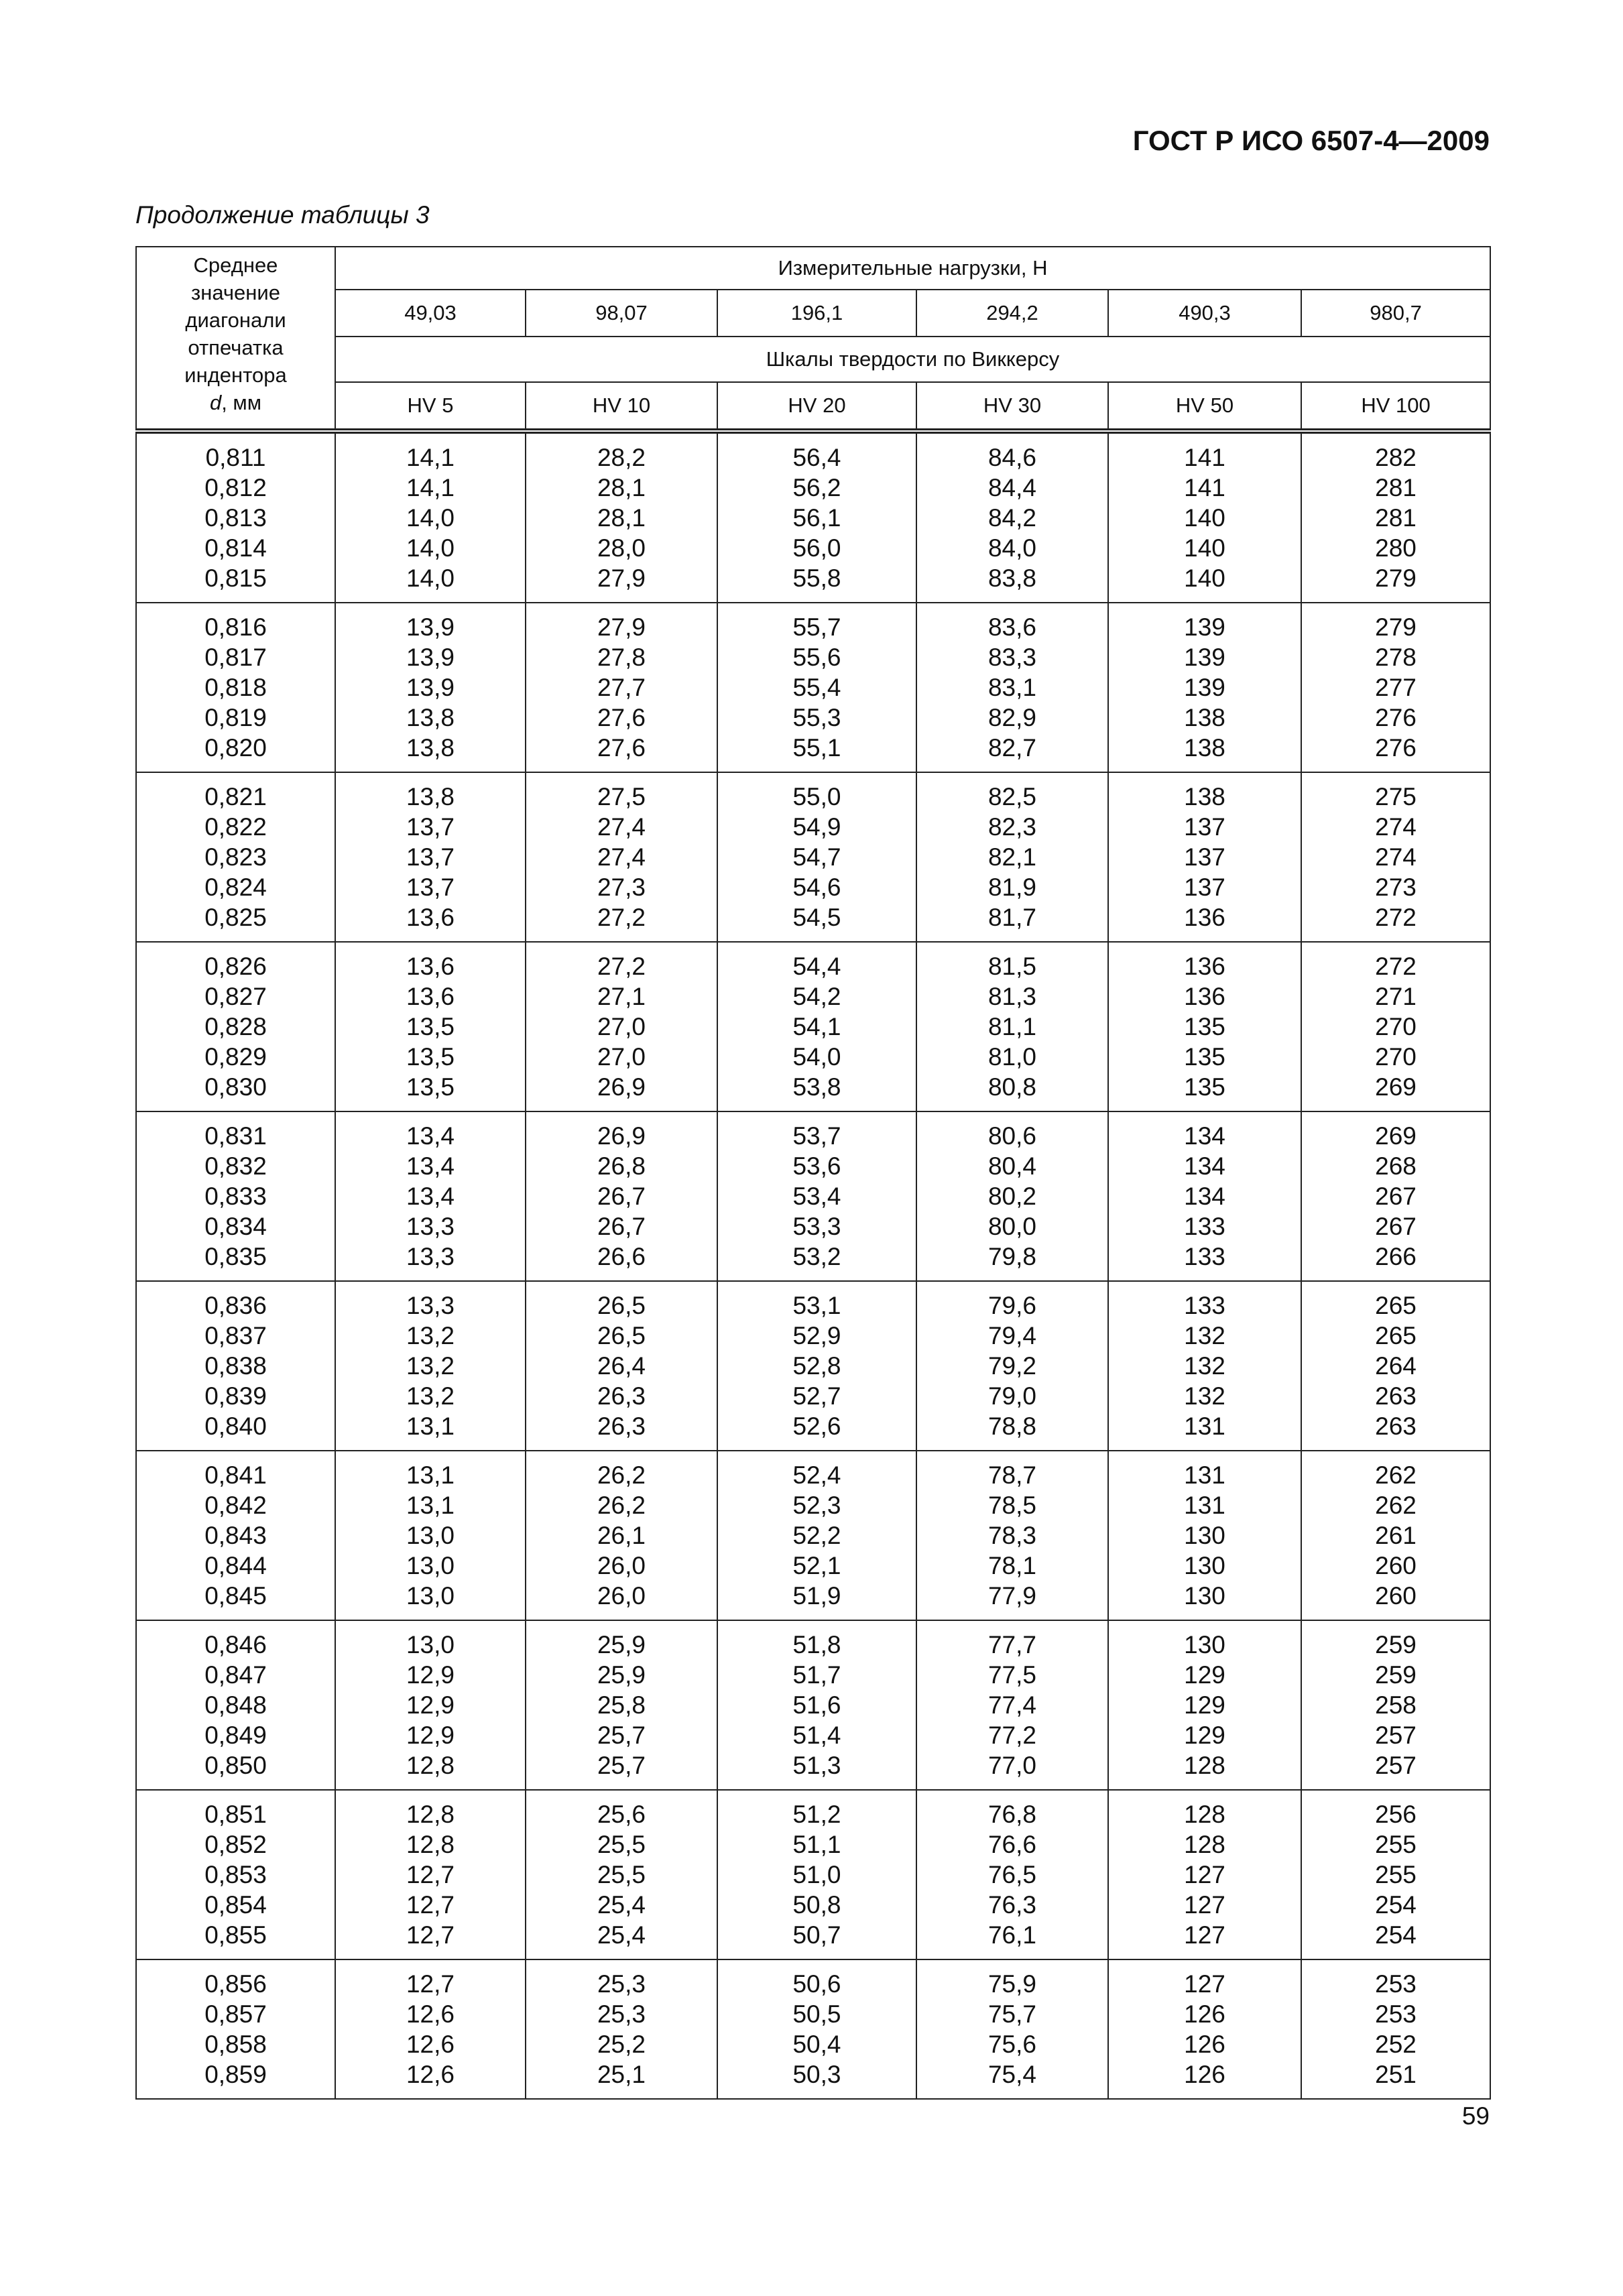 The image size is (1623, 2296). I want to click on hardness-cell: 272 271 270 270 269, so click(1396, 1026).